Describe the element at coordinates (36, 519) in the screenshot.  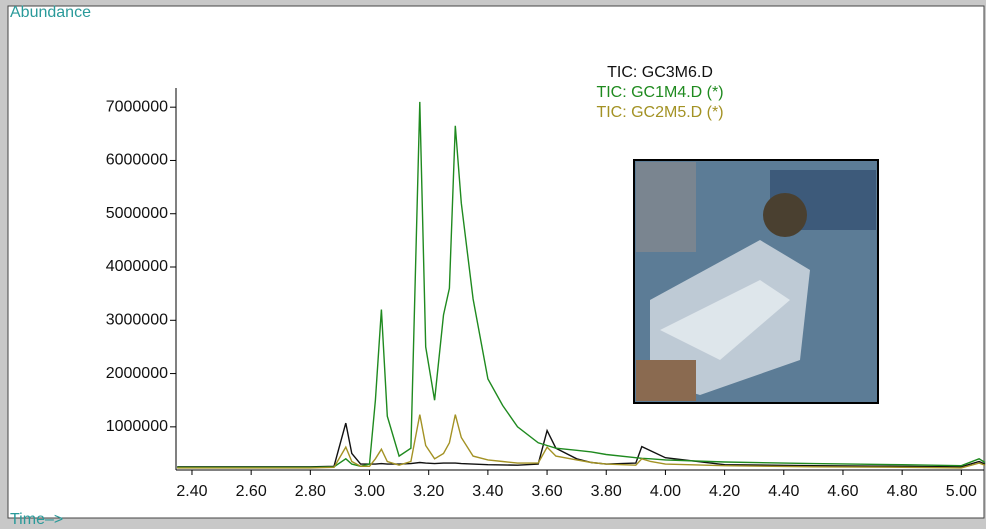
I see `x-axis-title: Time–>` at that location.